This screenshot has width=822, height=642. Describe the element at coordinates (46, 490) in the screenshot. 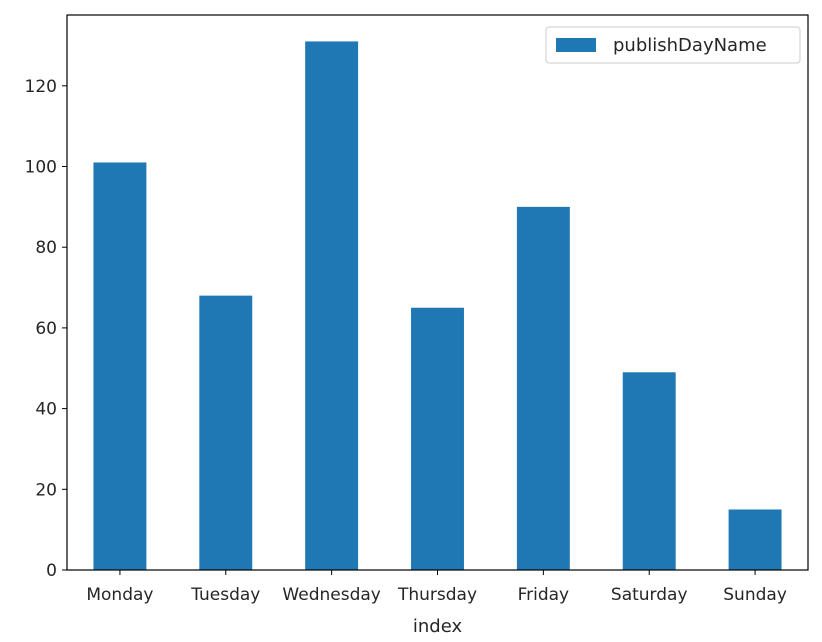

I see `y-tick-label: 20` at that location.